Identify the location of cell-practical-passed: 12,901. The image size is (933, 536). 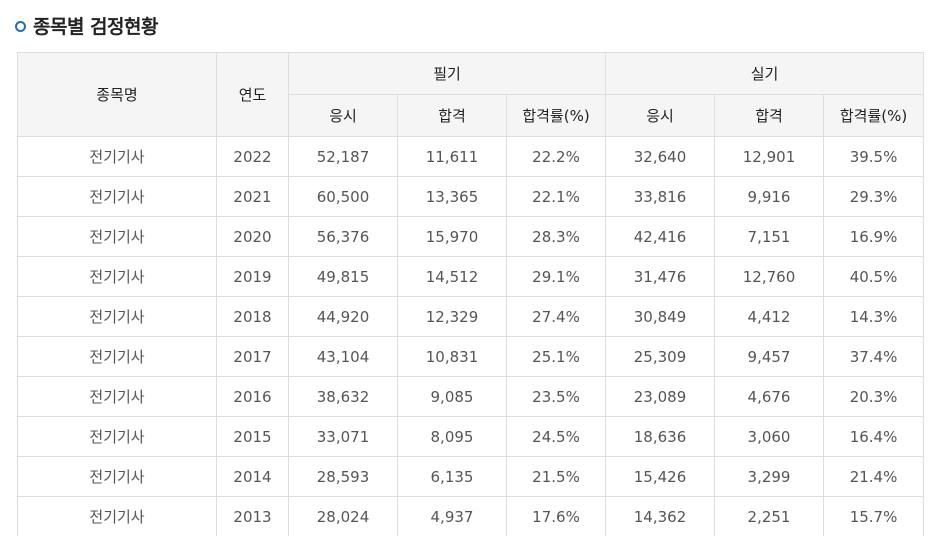
(769, 157).